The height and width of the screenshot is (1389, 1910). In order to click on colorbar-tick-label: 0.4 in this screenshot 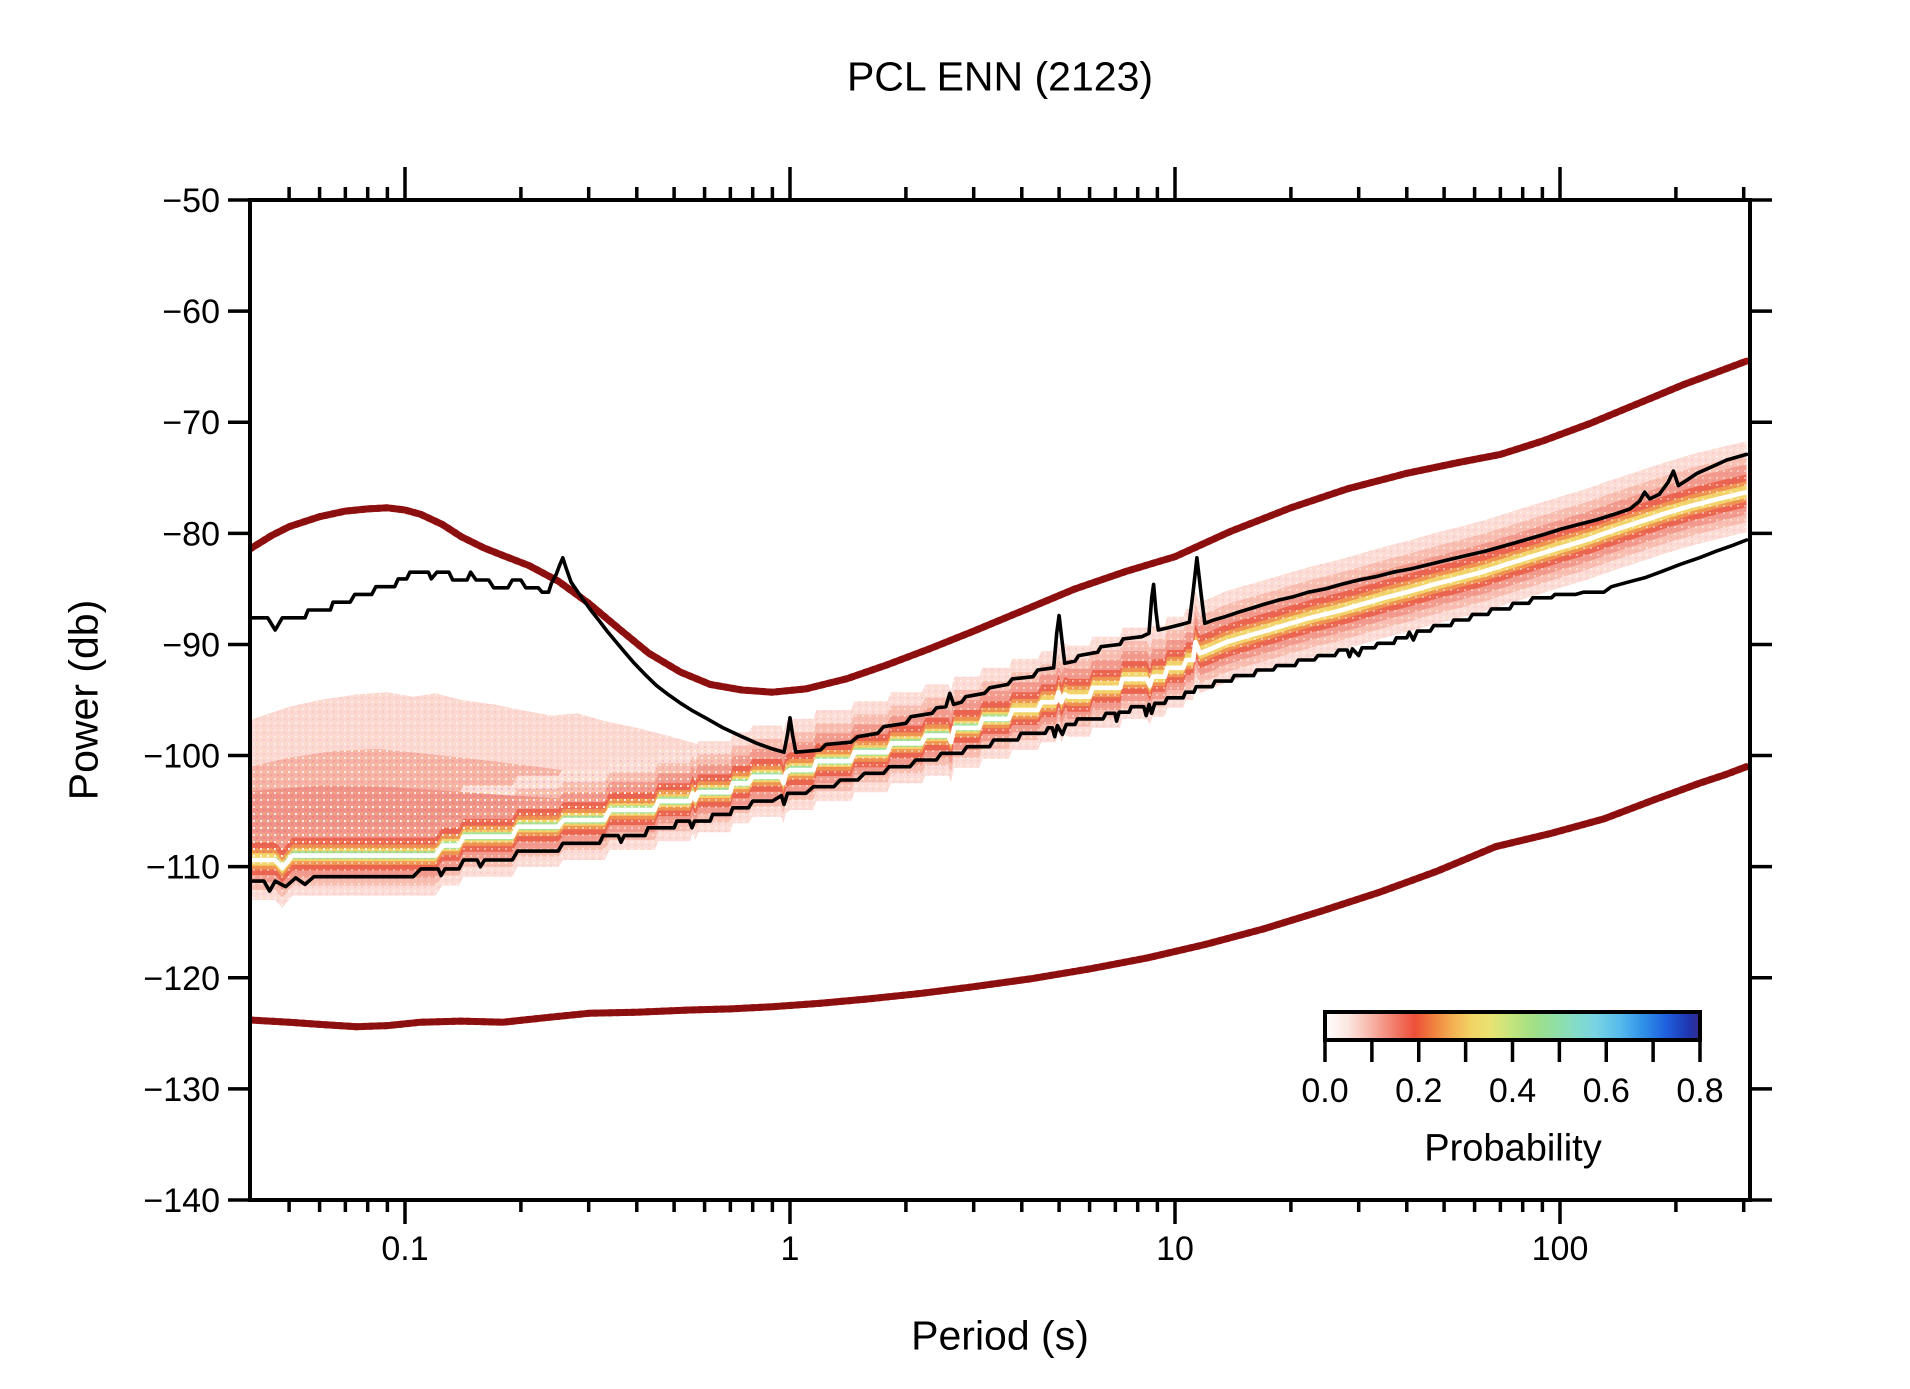, I will do `click(1512, 1091)`.